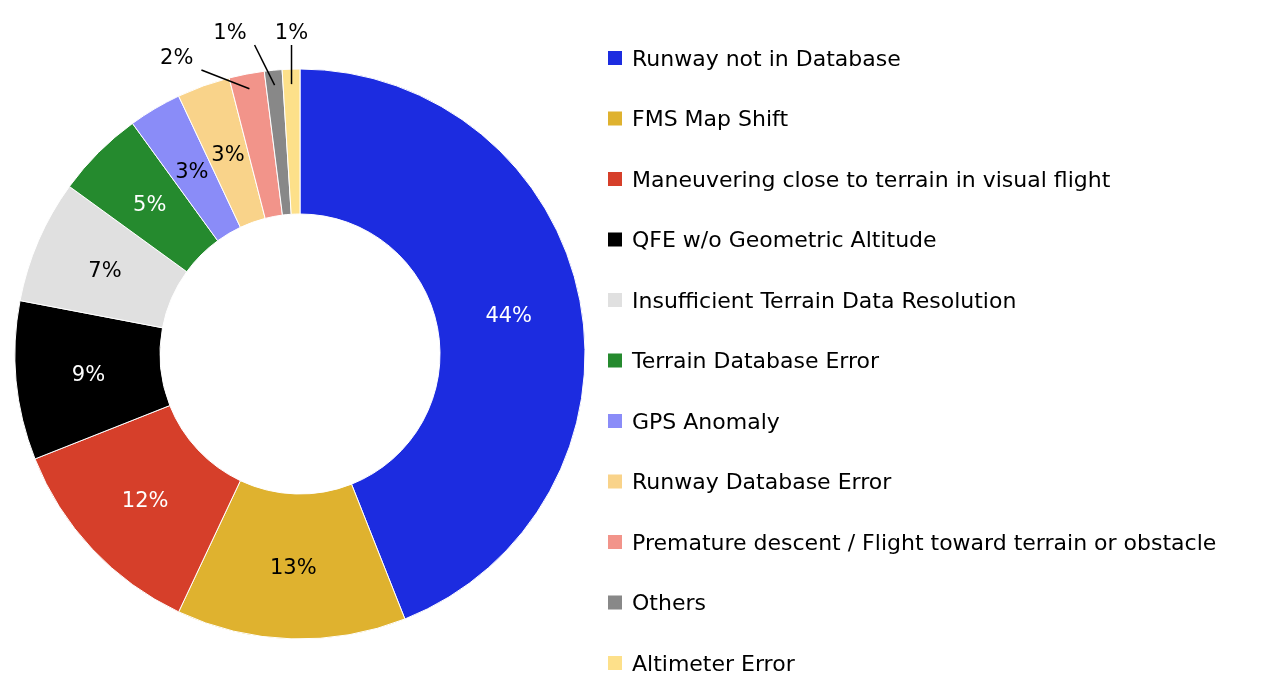 Image resolution: width=1275 pixels, height=686 pixels. What do you see at coordinates (145, 499) in the screenshot?
I see `data-label: 12%` at bounding box center [145, 499].